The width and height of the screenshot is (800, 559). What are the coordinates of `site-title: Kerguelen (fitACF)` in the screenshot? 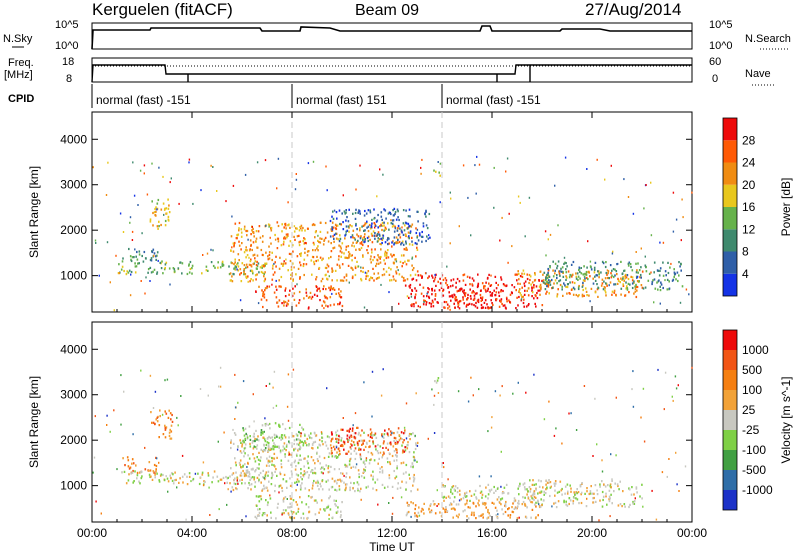 It's located at (162, 9).